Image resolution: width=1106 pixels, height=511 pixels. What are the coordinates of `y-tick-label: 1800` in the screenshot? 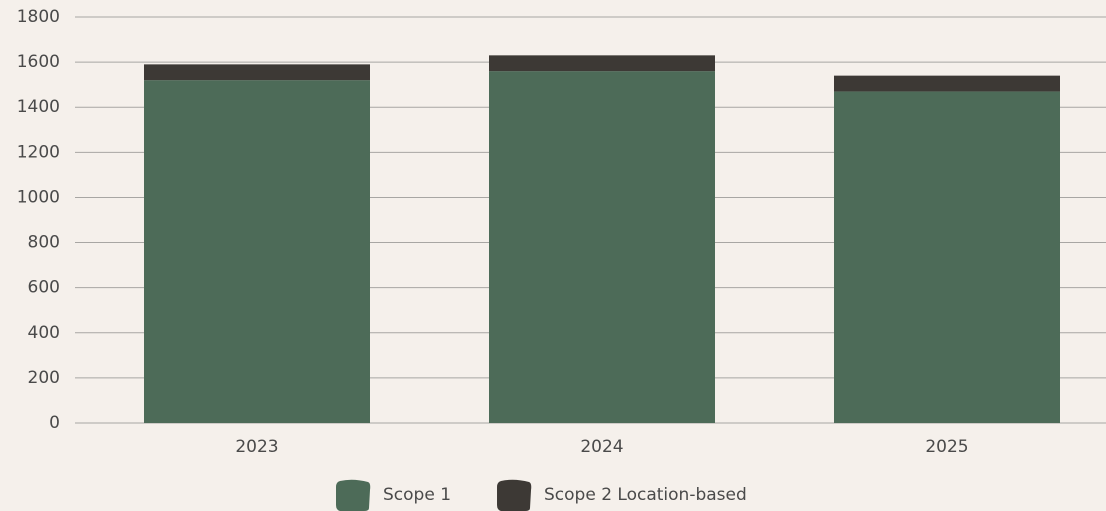 It's located at (38, 17).